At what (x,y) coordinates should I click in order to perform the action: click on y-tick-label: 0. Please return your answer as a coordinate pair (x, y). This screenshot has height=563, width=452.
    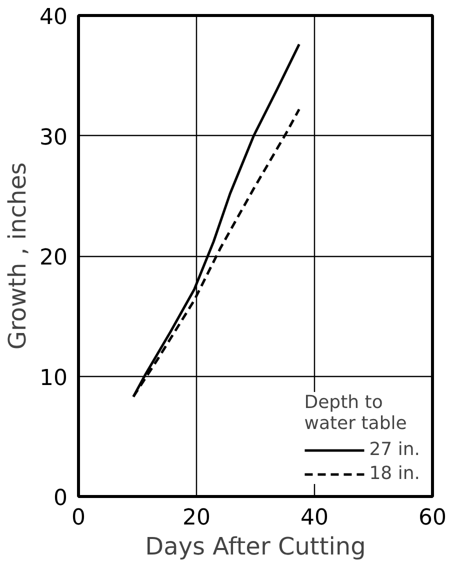
    Looking at the image, I should click on (61, 498).